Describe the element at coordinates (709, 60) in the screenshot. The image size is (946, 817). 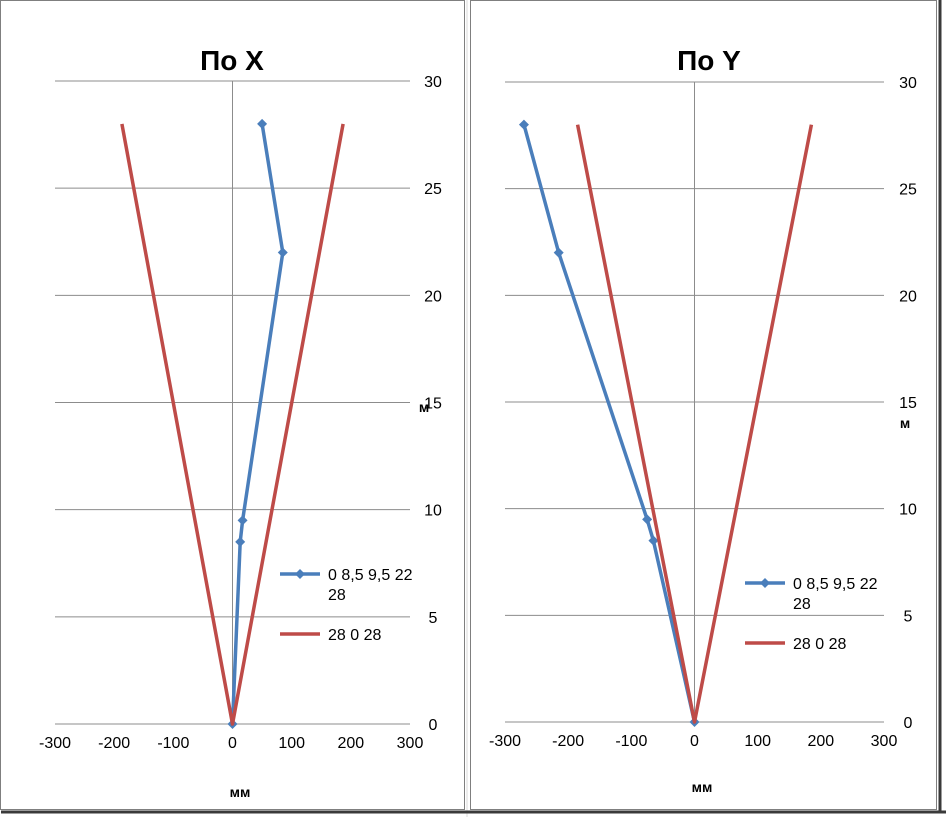
I see `chart-title: По Y` at that location.